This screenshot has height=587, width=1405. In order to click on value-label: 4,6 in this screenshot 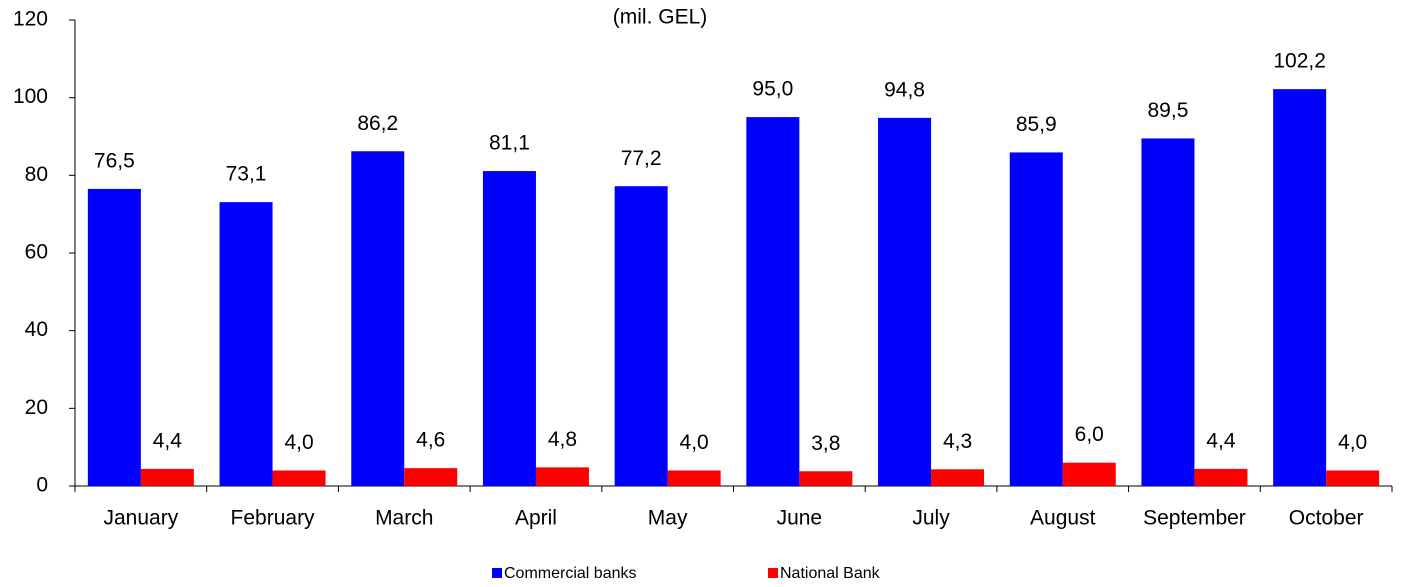, I will do `click(430, 440)`.